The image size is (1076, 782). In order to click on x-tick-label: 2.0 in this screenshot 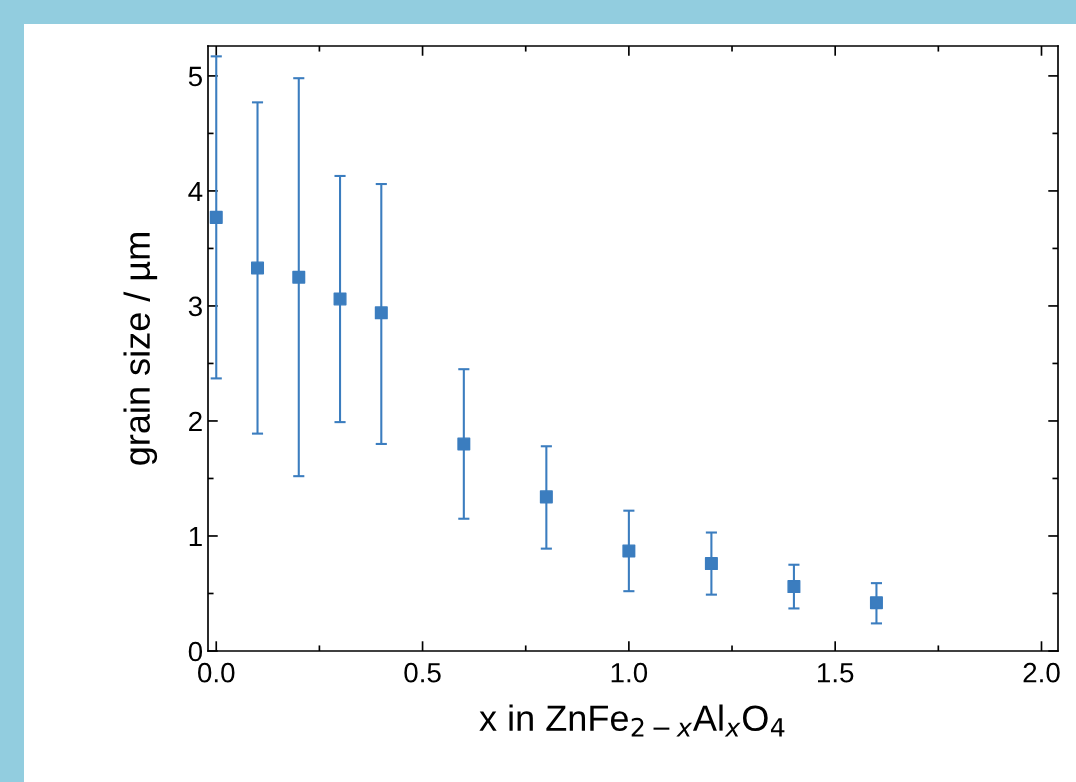, I will do `click(1041, 672)`.